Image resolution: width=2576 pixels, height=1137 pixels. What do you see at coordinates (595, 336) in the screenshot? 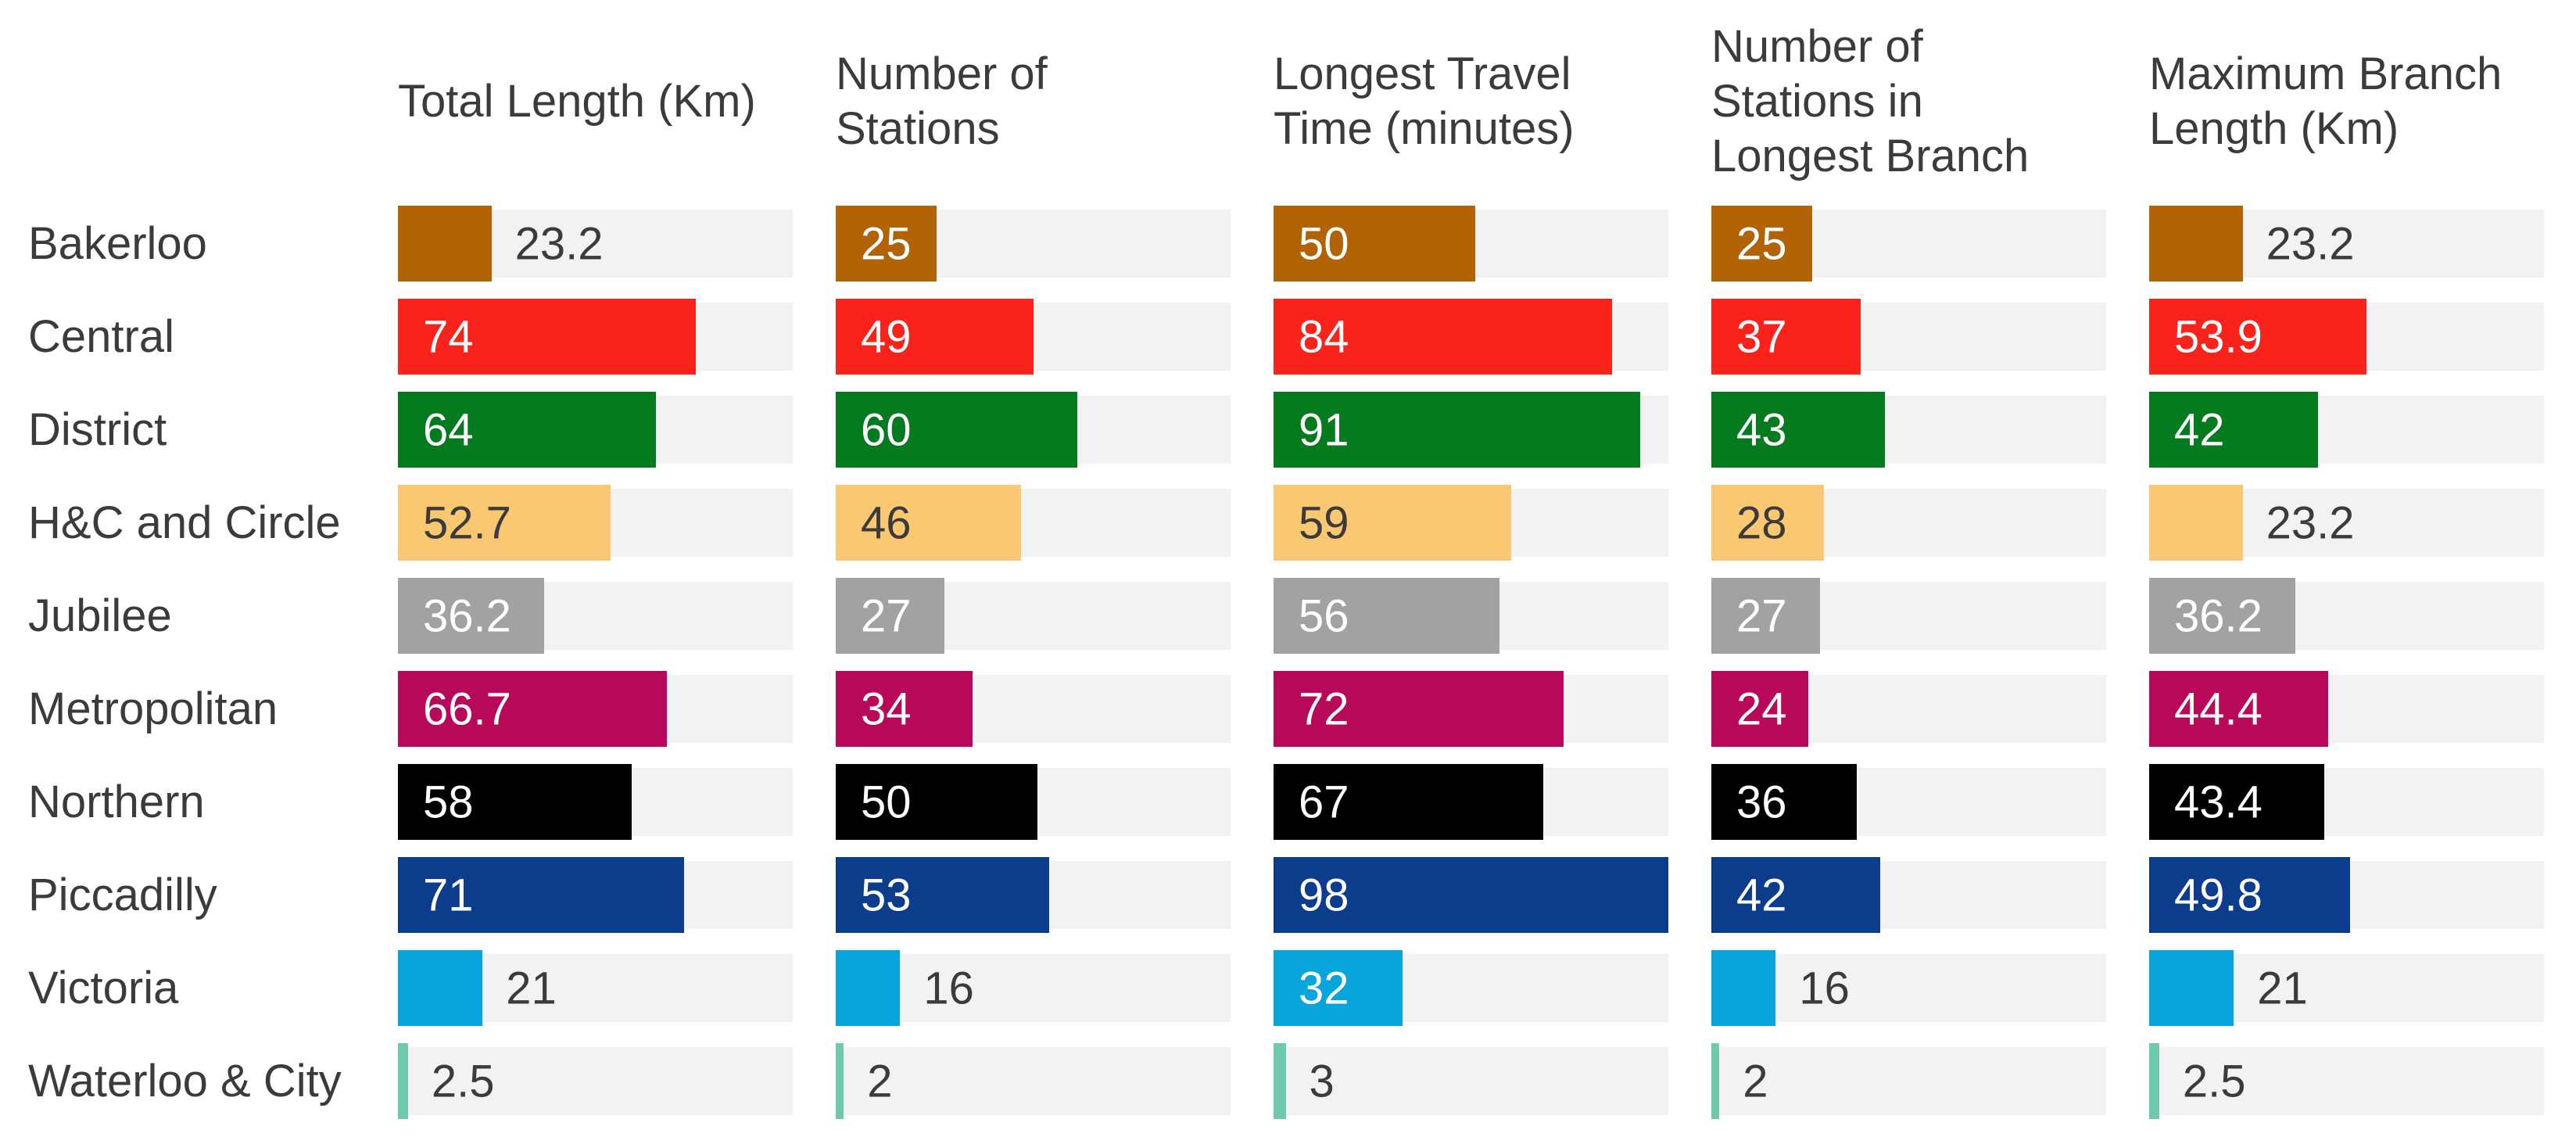
I see `bar-cell: 74` at bounding box center [595, 336].